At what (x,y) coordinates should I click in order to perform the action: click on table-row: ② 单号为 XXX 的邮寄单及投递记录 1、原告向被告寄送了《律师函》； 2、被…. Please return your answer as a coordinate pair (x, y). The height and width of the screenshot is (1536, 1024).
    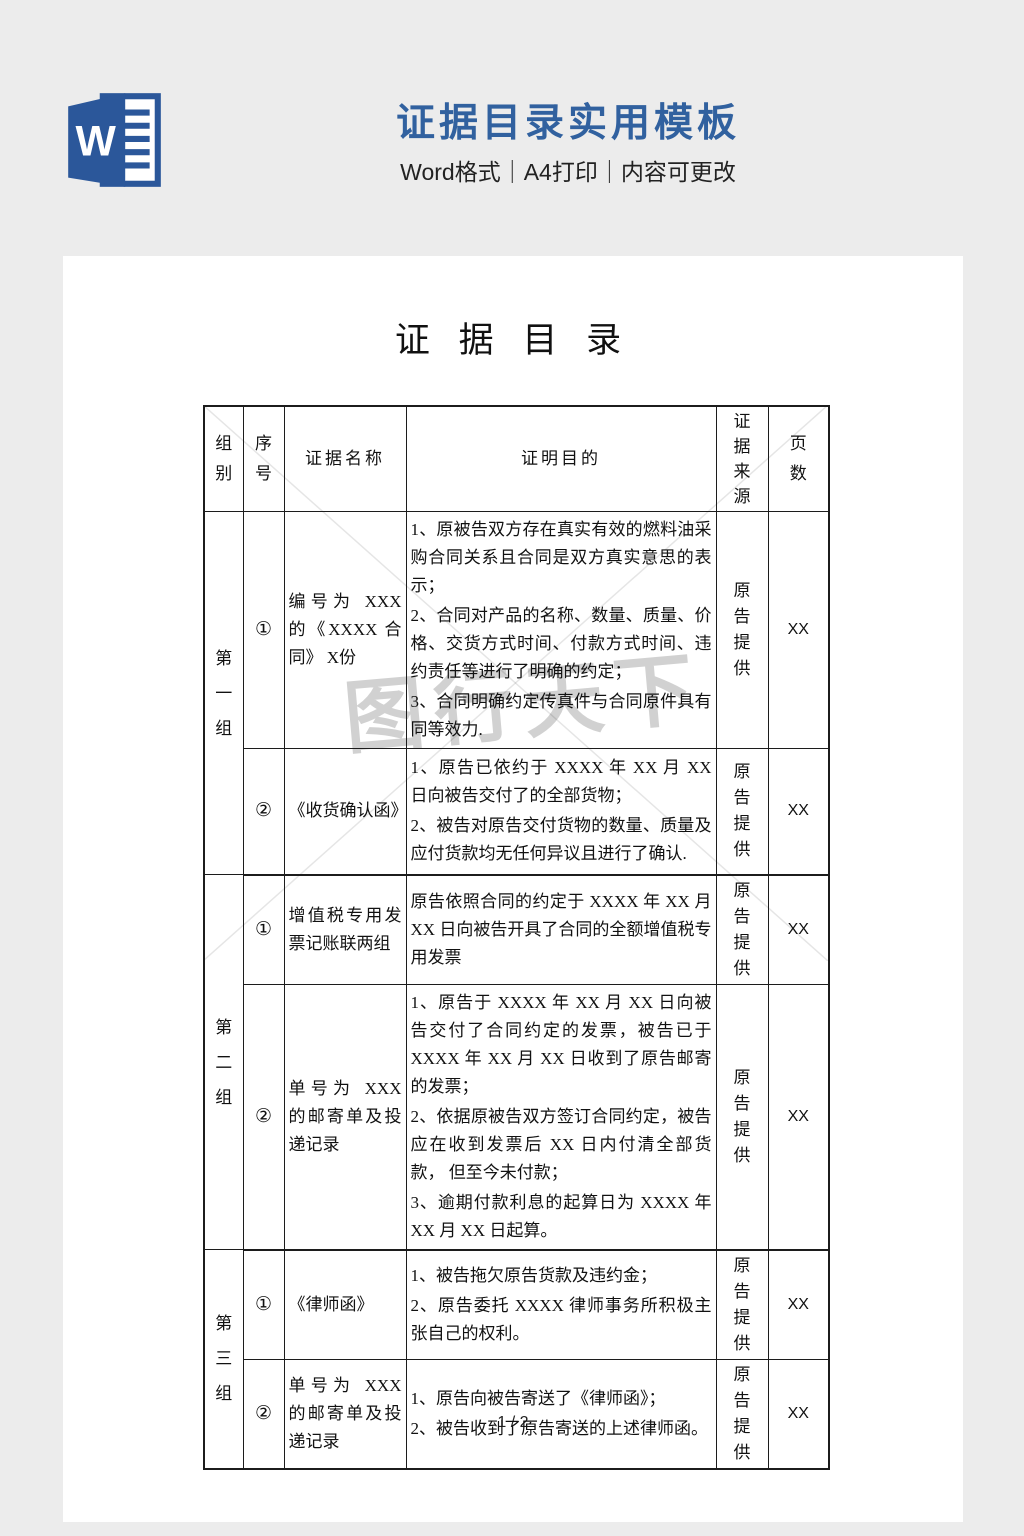
    Looking at the image, I should click on (517, 1413).